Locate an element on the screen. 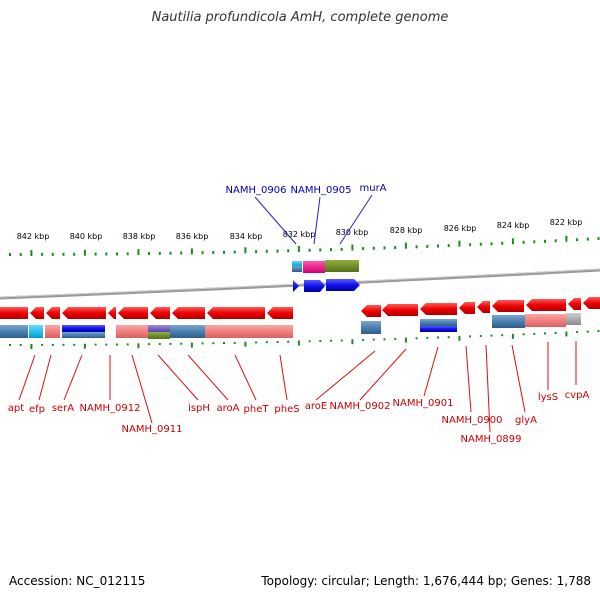  gene-arrow-apt is located at coordinates (14, 313).